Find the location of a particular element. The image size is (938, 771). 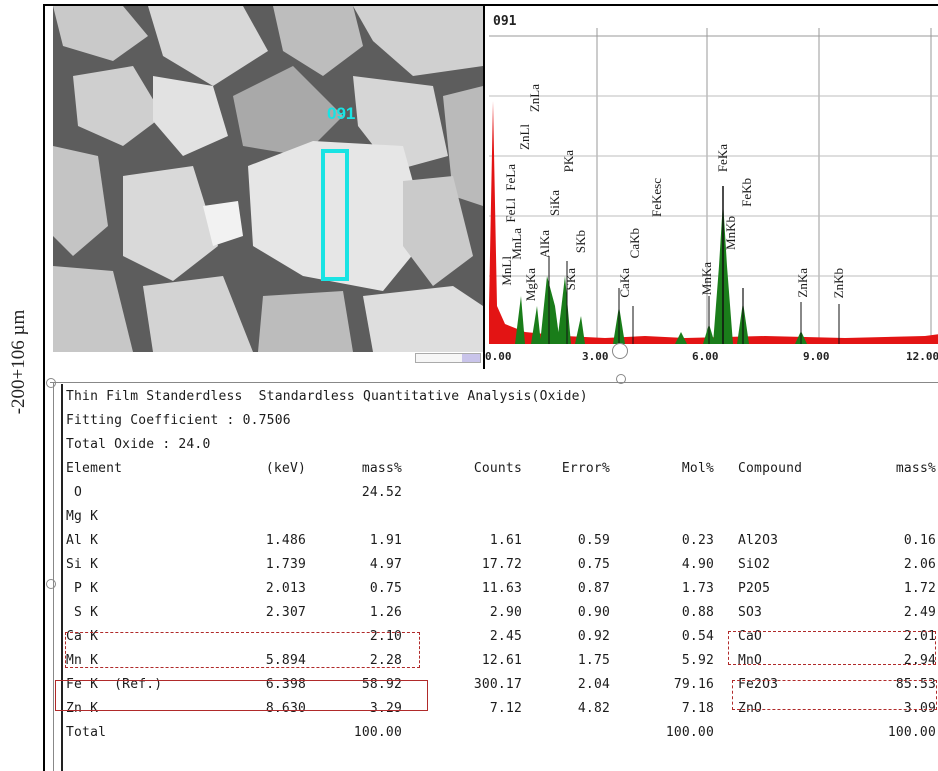

cell-error: 0.92 is located at coordinates (593, 636).